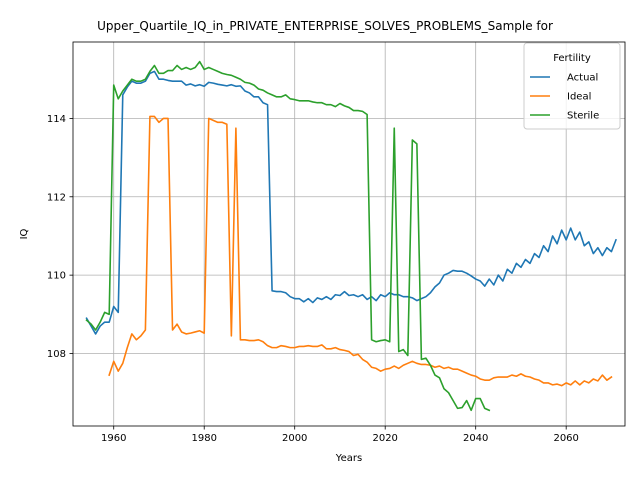 The height and width of the screenshot is (480, 640). Describe the element at coordinates (203, 438) in the screenshot. I see `x-tick-label: 1980` at that location.